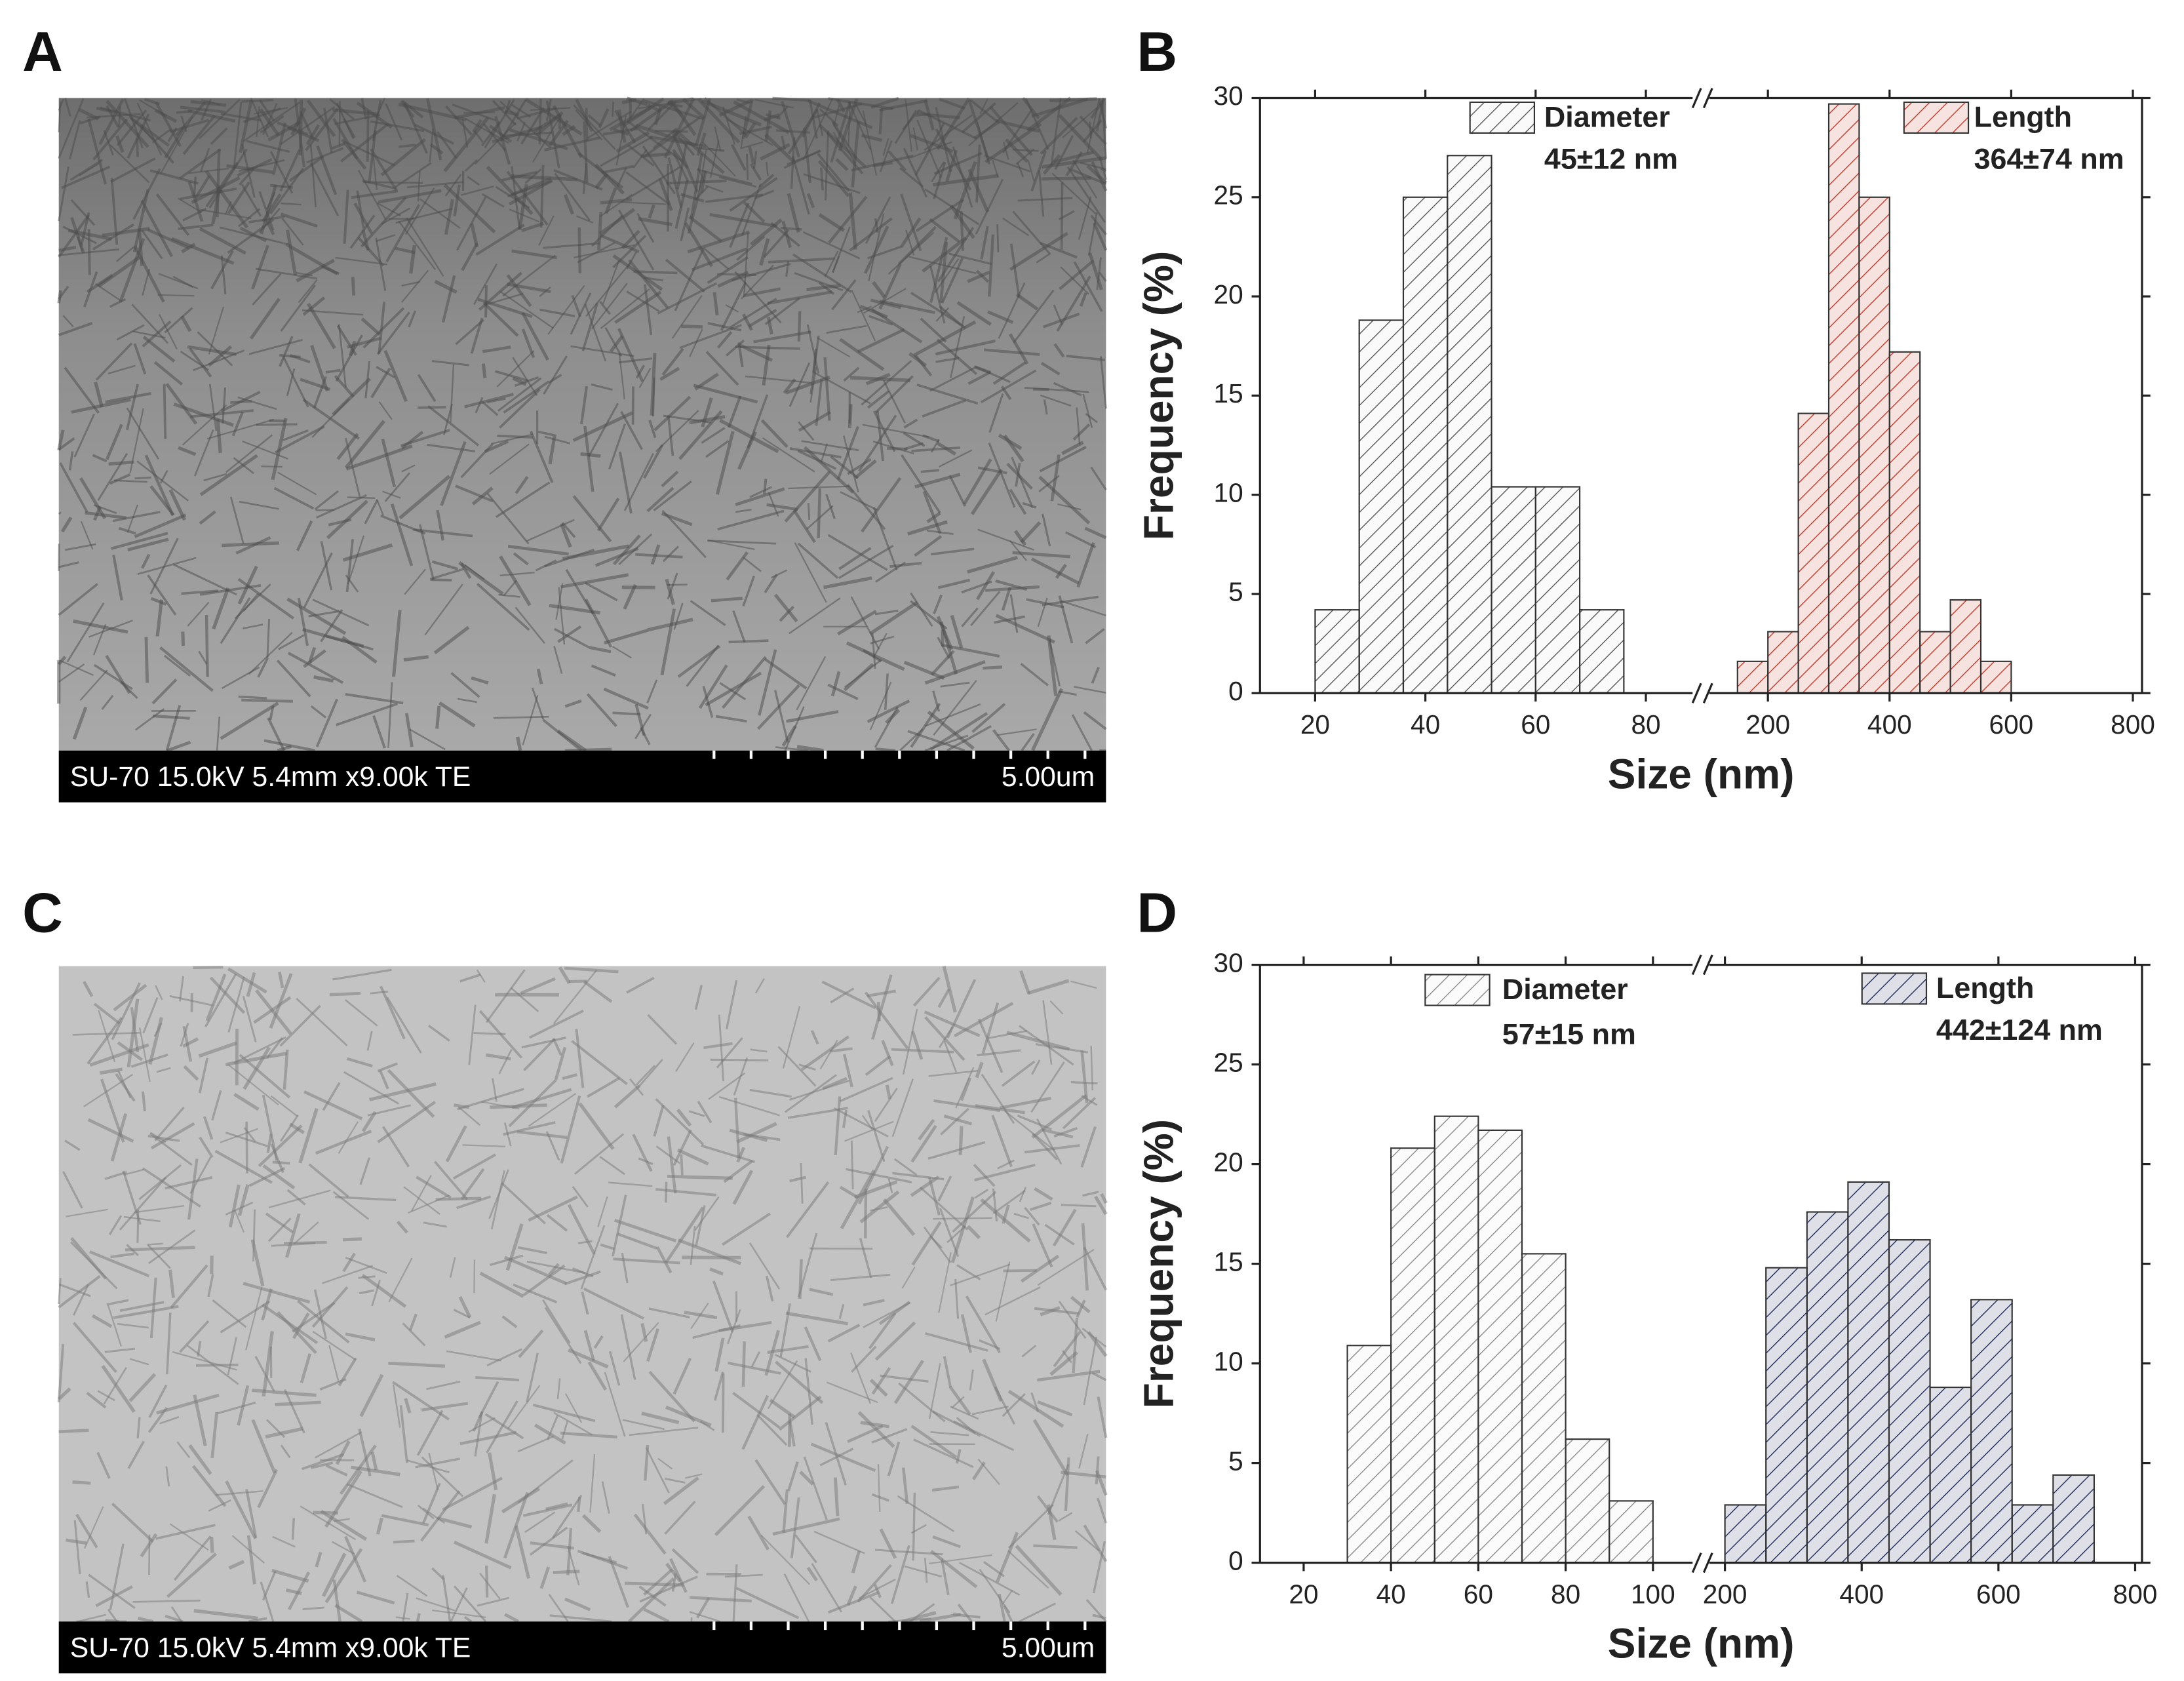 The image size is (2184, 1681). I want to click on y-tick-label: 10, so click(1228, 1361).